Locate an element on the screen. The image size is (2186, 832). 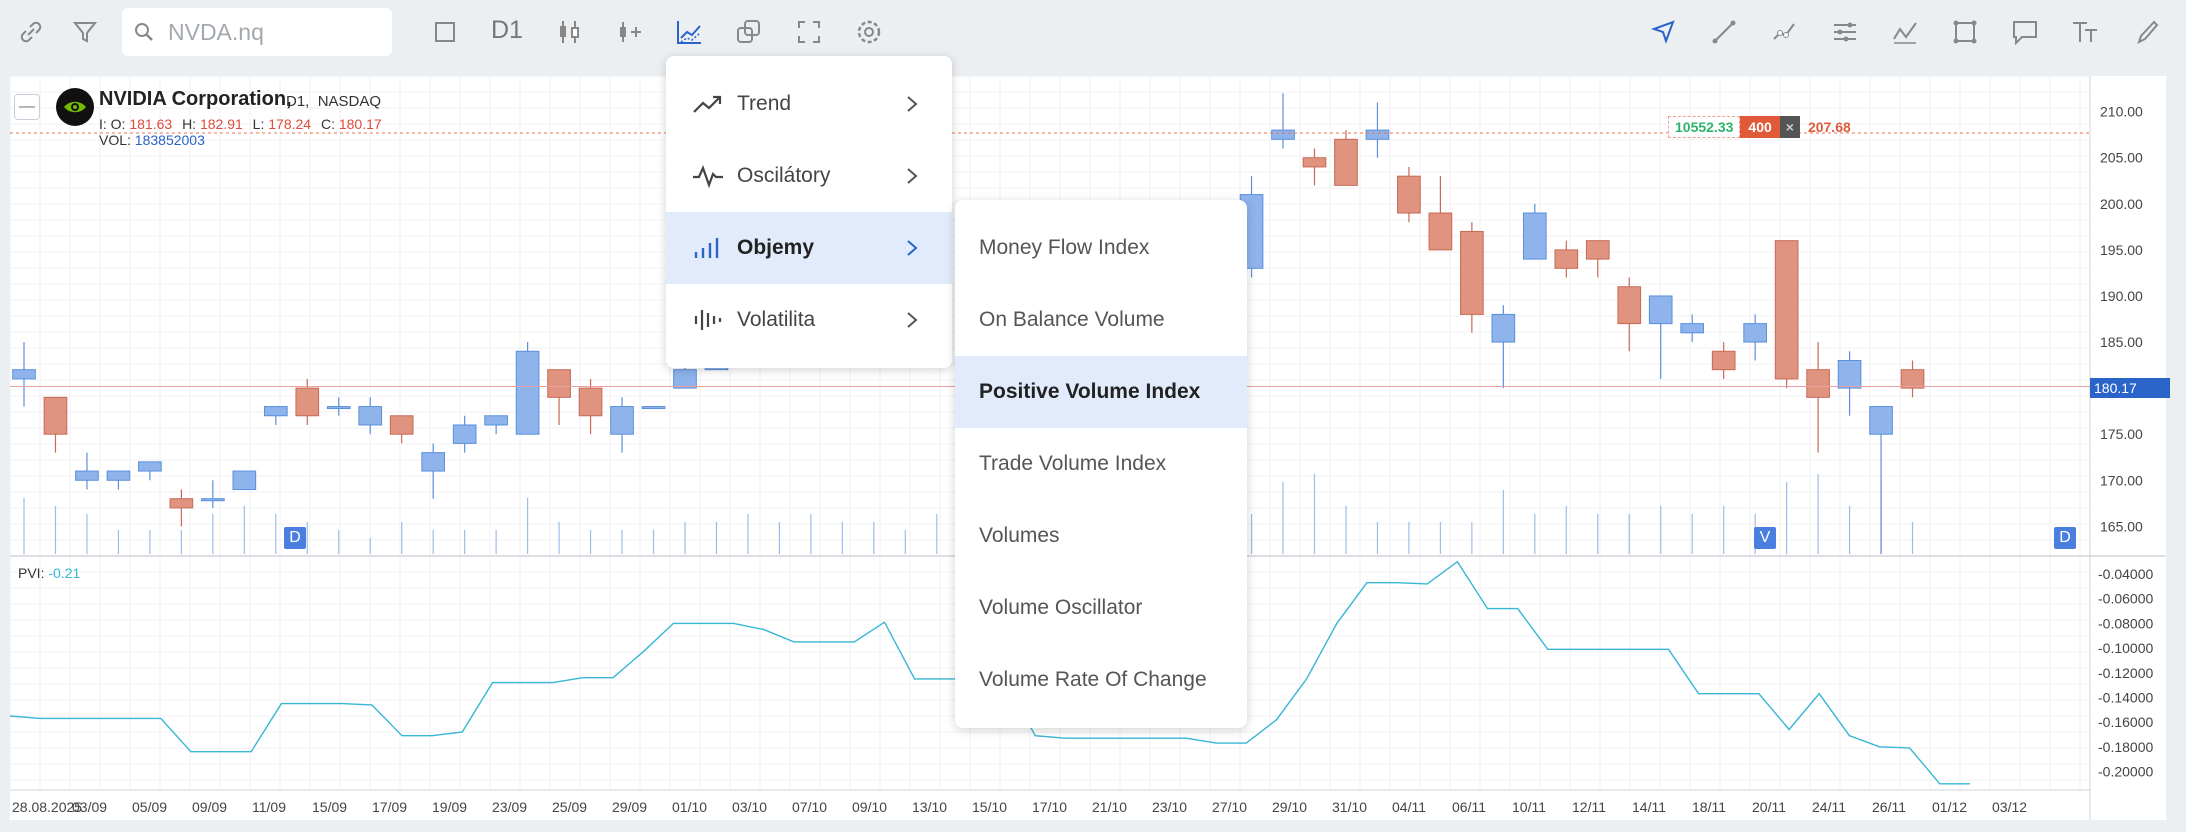
volume-marker: V is located at coordinates (1765, 538).